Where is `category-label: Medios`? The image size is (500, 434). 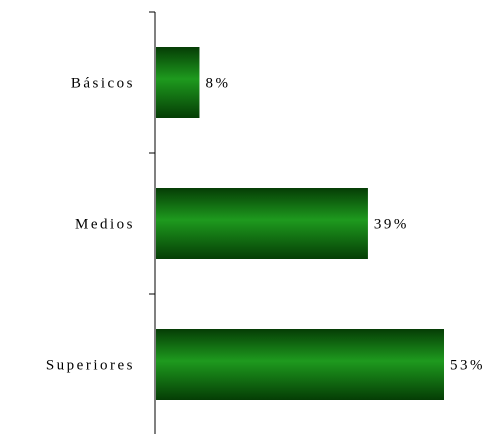
category-label: Medios is located at coordinates (105, 225).